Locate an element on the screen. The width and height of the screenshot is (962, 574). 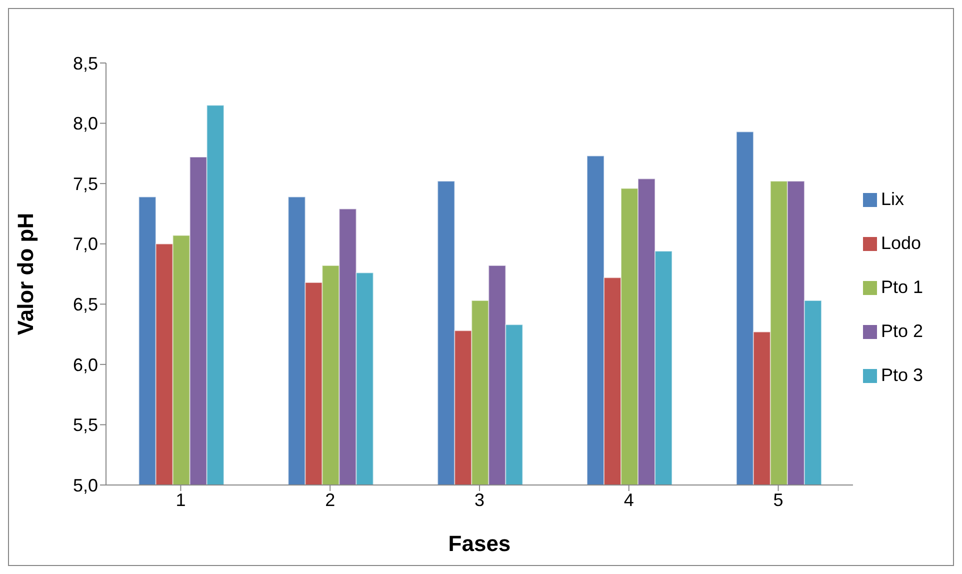
y-tick-label: 7,5 is located at coordinates (85, 184).